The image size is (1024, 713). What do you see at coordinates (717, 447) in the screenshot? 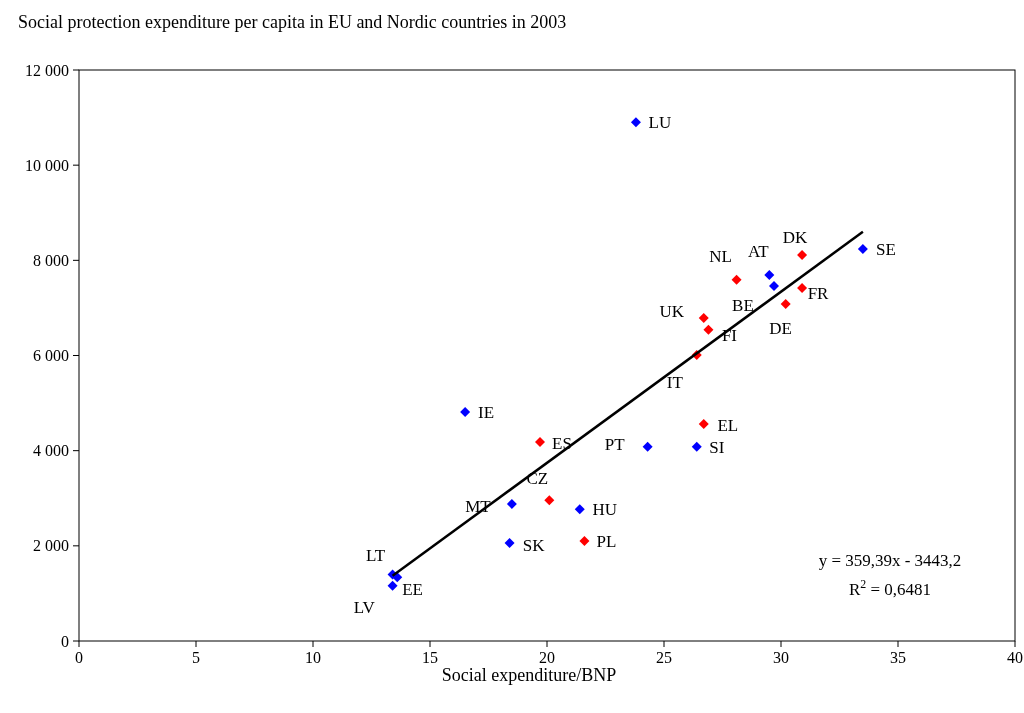
I see `annotation: SI` at bounding box center [717, 447].